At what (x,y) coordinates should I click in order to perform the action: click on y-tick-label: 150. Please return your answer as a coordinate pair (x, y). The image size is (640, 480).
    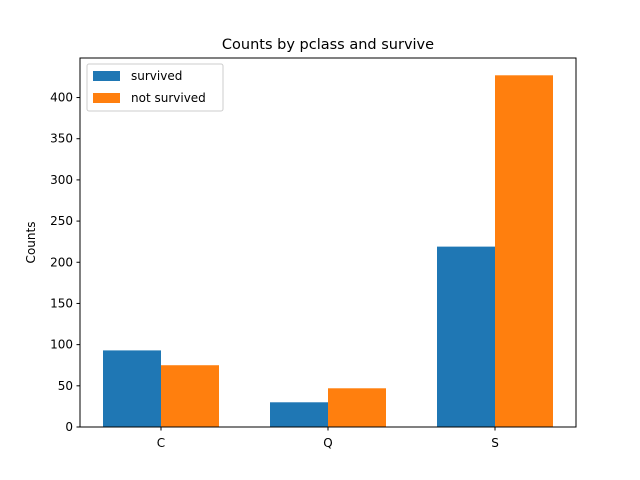
    Looking at the image, I should click on (61, 303).